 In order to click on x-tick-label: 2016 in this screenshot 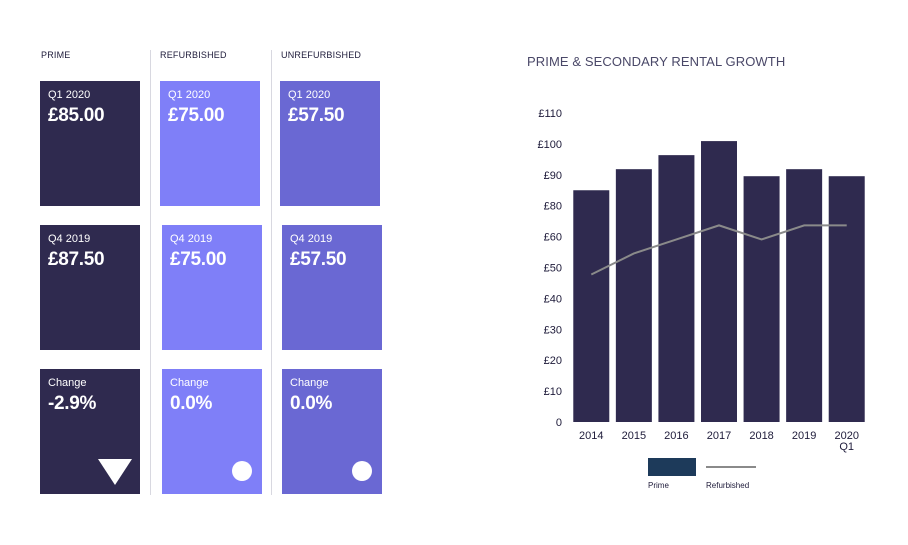, I will do `click(676, 436)`.